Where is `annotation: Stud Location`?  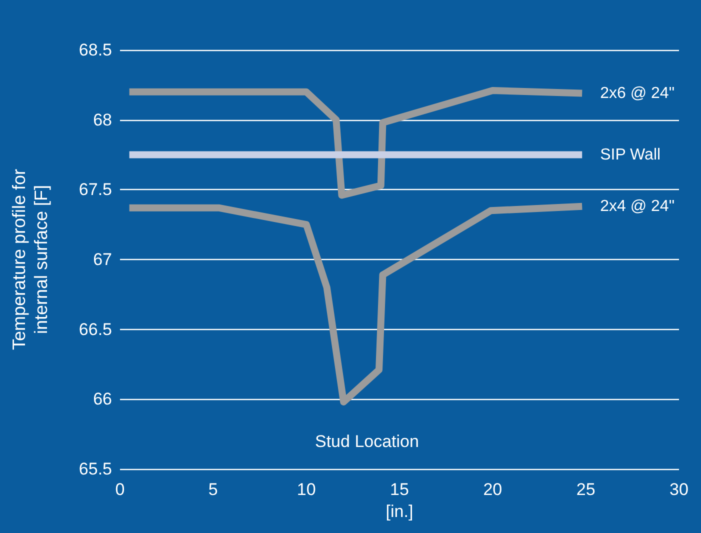
annotation: Stud Location is located at coordinates (367, 441).